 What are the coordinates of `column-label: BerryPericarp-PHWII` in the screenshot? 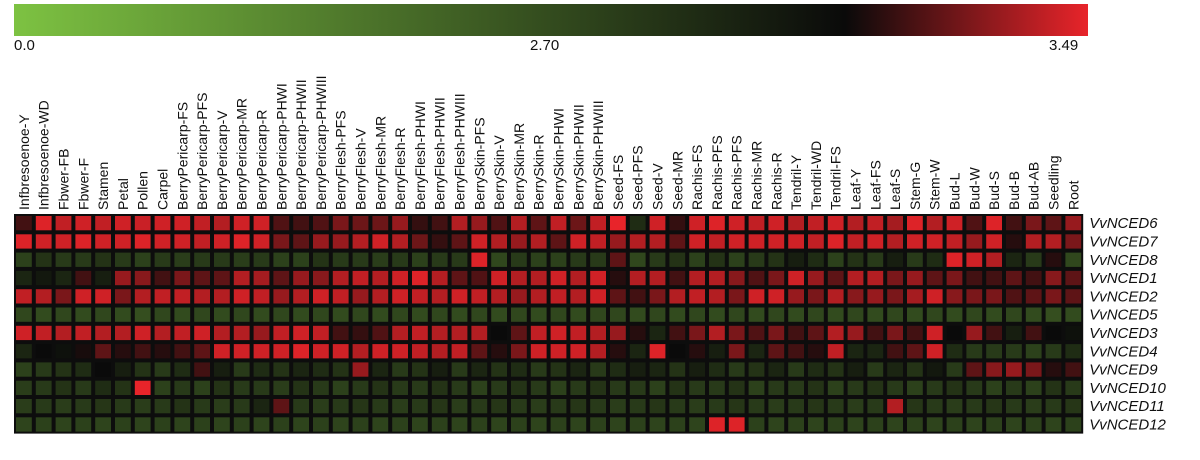 It's located at (301, 144).